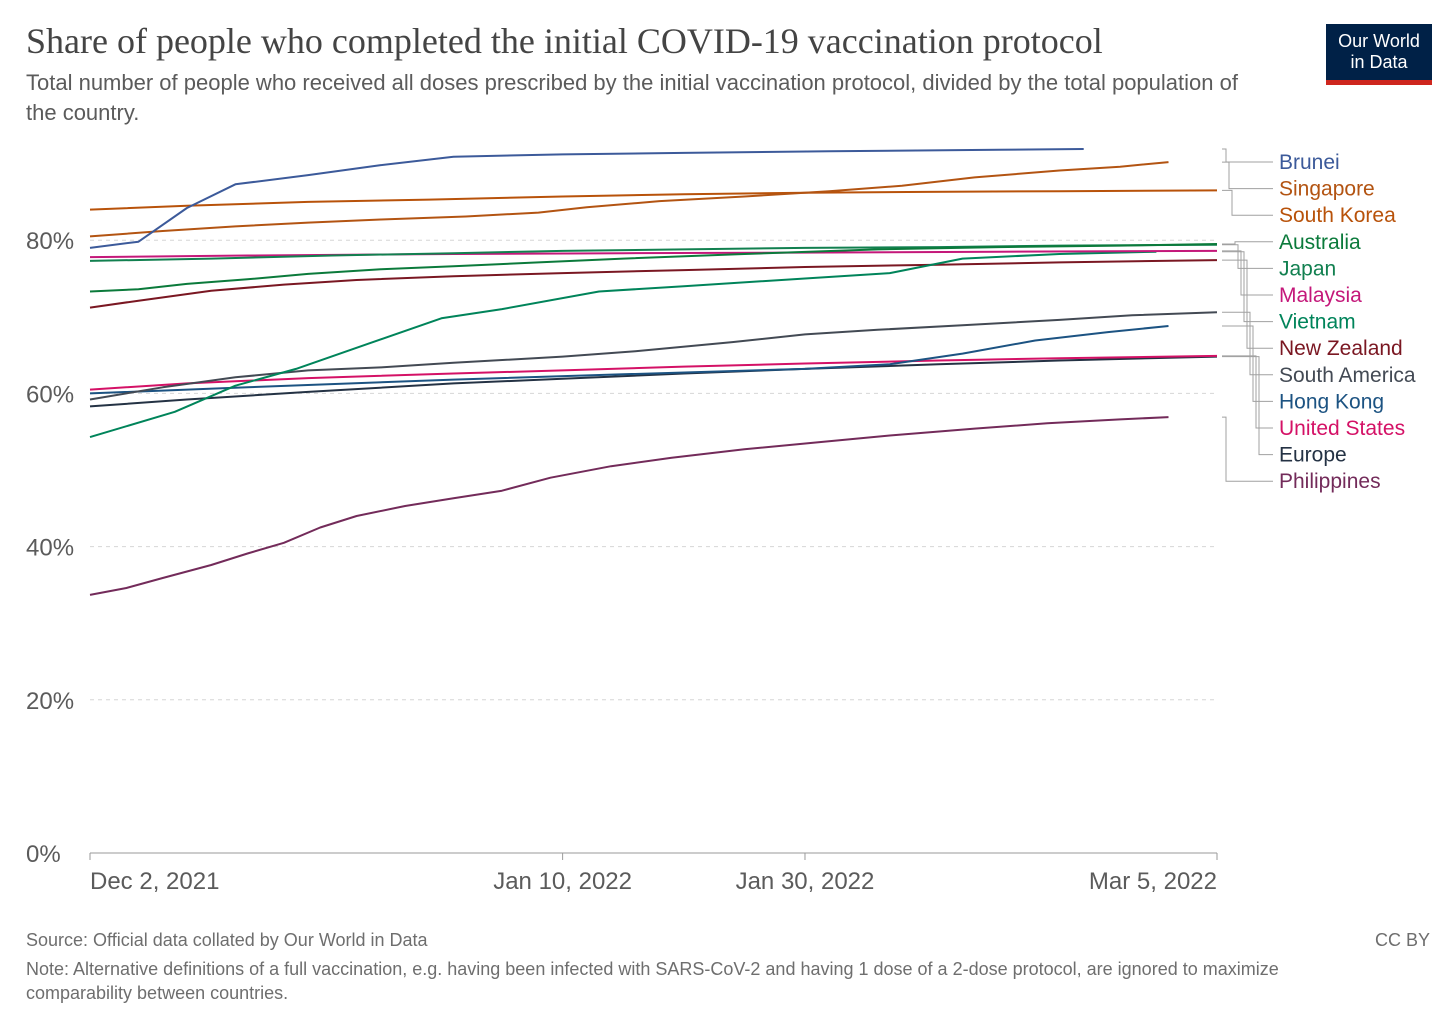 Image resolution: width=1456 pixels, height=1028 pixels. I want to click on series-line-brunei, so click(586, 198).